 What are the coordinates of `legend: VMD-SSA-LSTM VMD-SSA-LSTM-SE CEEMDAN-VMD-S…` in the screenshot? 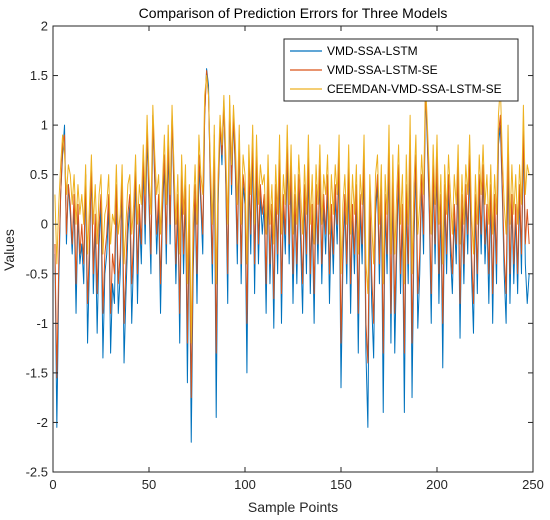 It's located at (401, 70).